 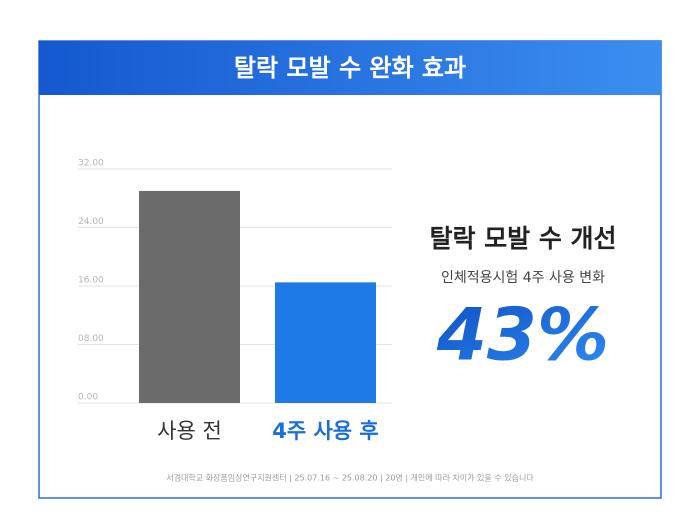 I want to click on y-tick-label: 0.00, so click(x=88, y=398).